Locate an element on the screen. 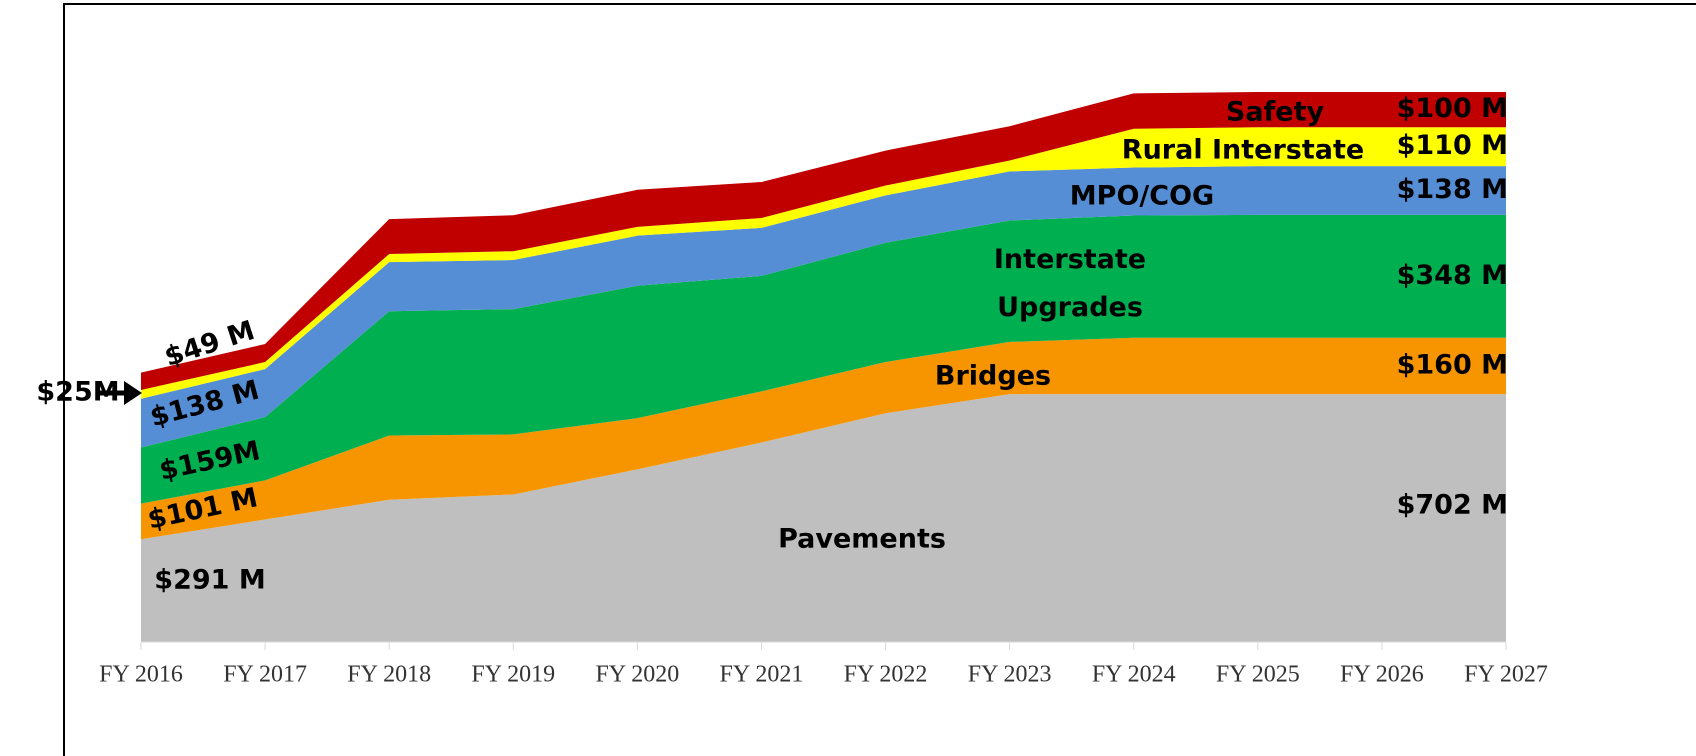 The width and height of the screenshot is (1696, 756). x-tick-label: FY 2024 is located at coordinates (1134, 675).